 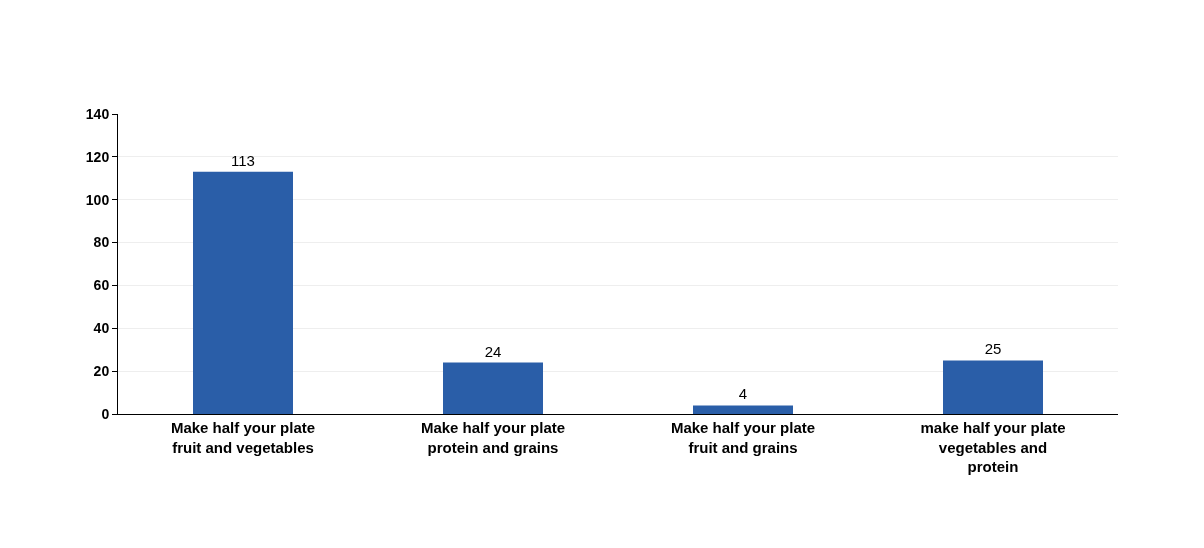 What do you see at coordinates (493, 437) in the screenshot?
I see `x-tick-label: Make half your plate protein and grains` at bounding box center [493, 437].